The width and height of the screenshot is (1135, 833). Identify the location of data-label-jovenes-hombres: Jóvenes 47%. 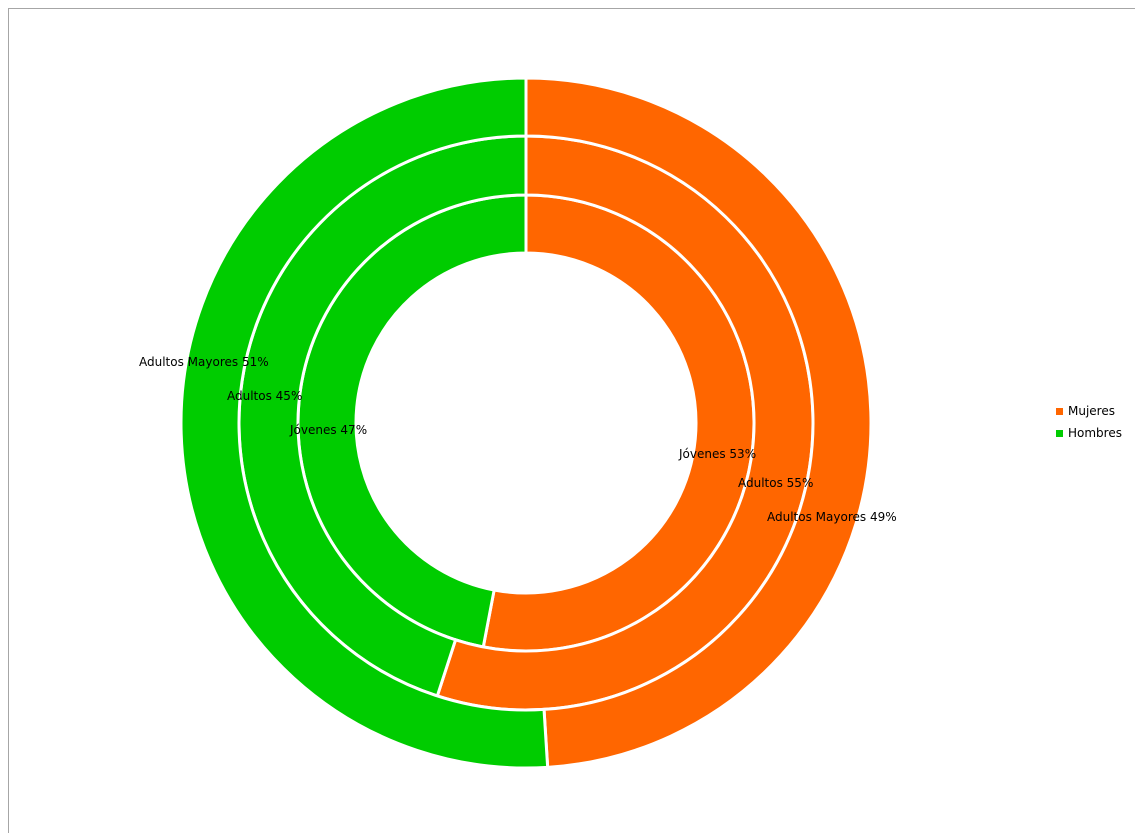
(328, 430).